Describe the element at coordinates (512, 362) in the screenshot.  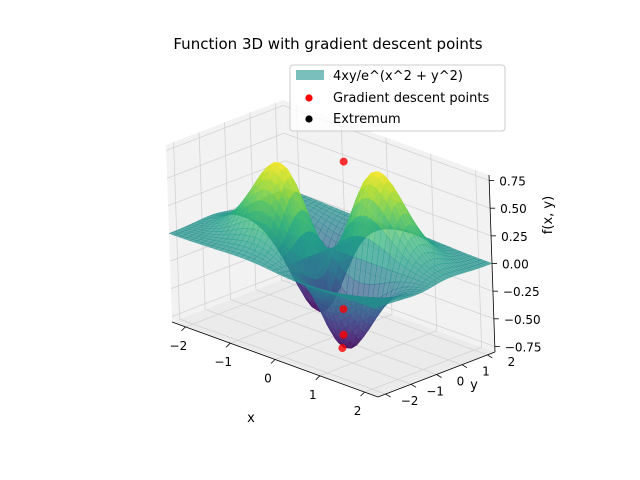
I see `y-tick-label: 2` at that location.